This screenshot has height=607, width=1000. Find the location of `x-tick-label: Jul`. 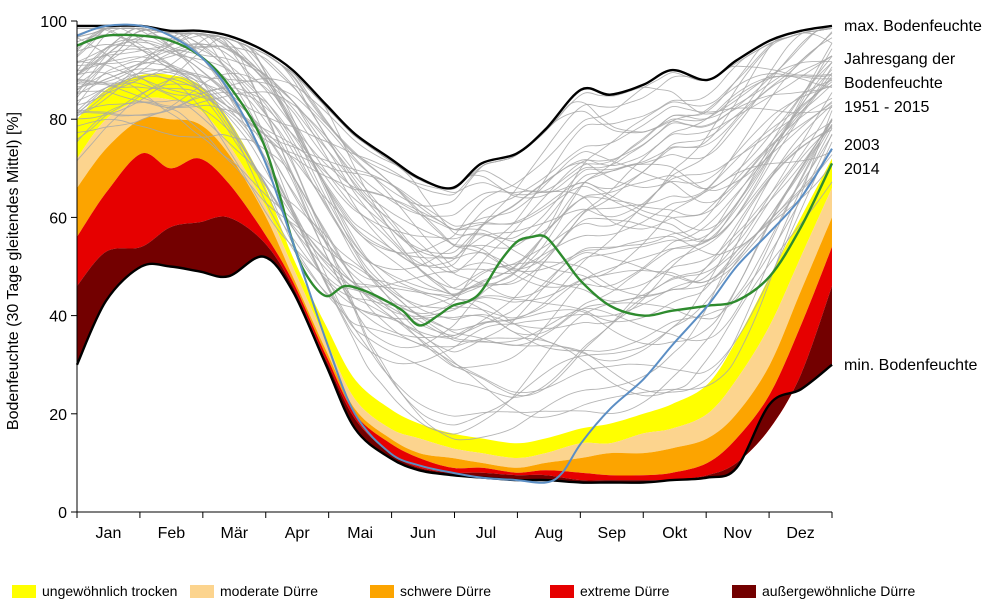

x-tick-label: Jul is located at coordinates (486, 533).